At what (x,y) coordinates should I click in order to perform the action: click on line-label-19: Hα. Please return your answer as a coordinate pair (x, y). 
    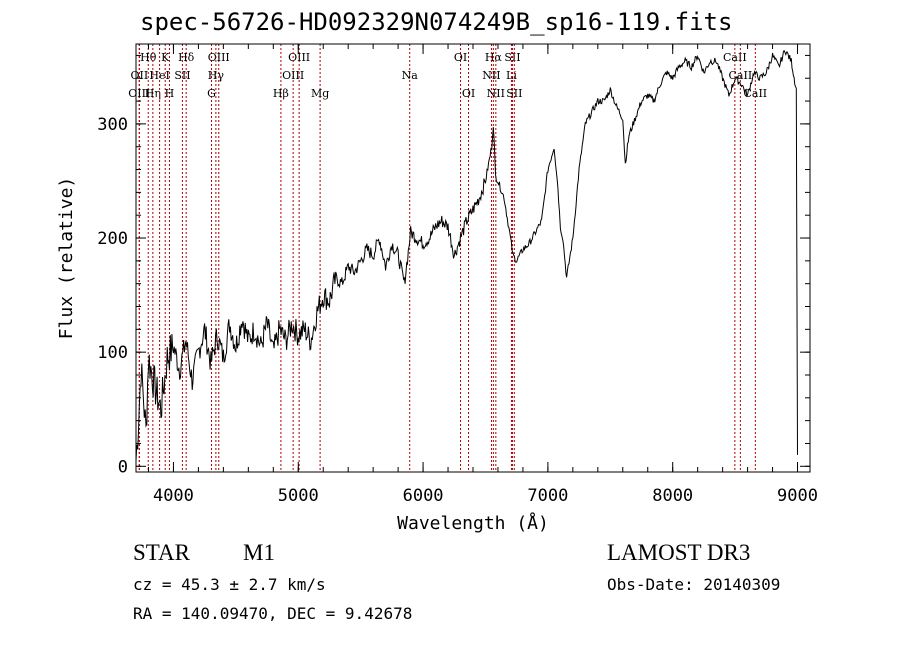
    Looking at the image, I should click on (494, 57).